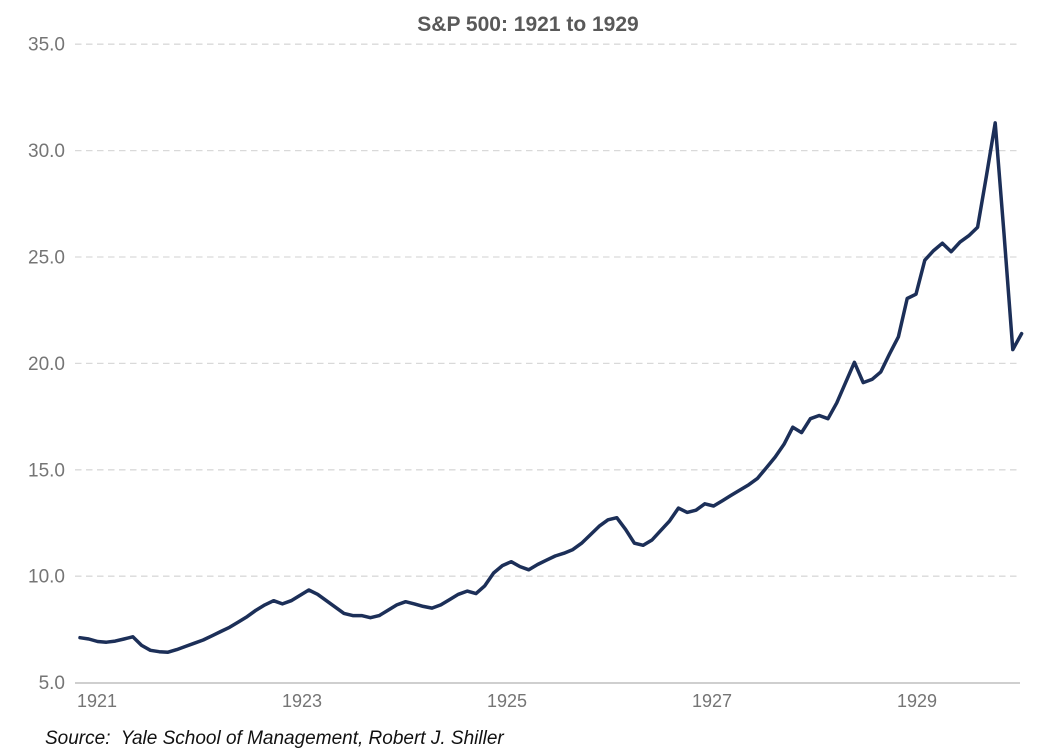 The height and width of the screenshot is (755, 1060). Describe the element at coordinates (46, 470) in the screenshot. I see `y-tick-label: 15.0` at that location.